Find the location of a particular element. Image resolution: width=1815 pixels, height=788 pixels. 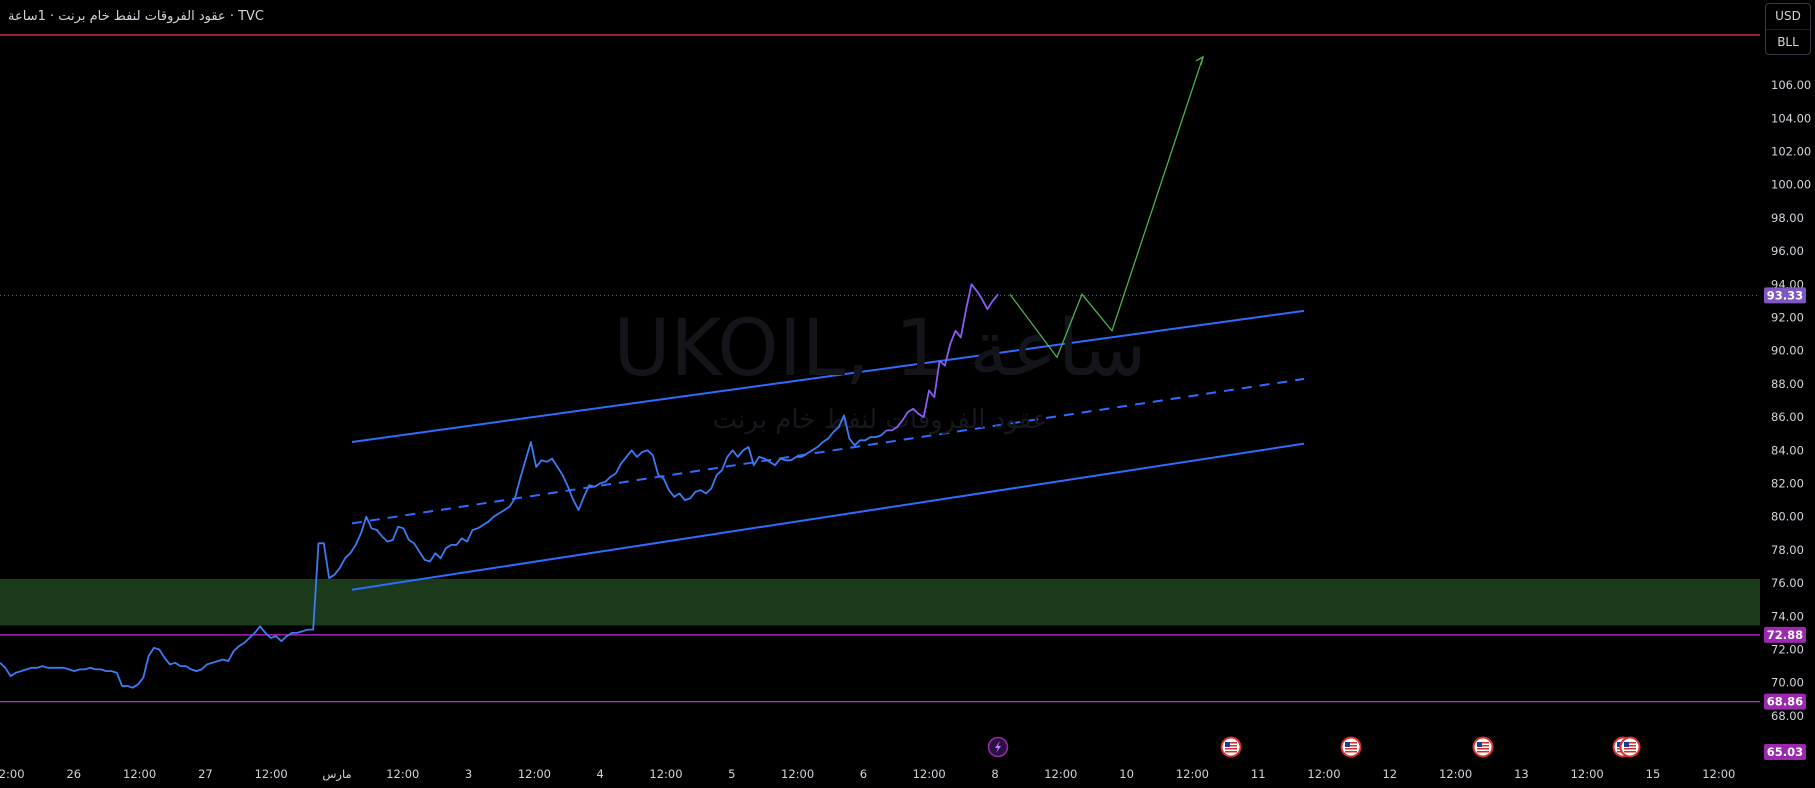

demand-zone is located at coordinates (880, 602).